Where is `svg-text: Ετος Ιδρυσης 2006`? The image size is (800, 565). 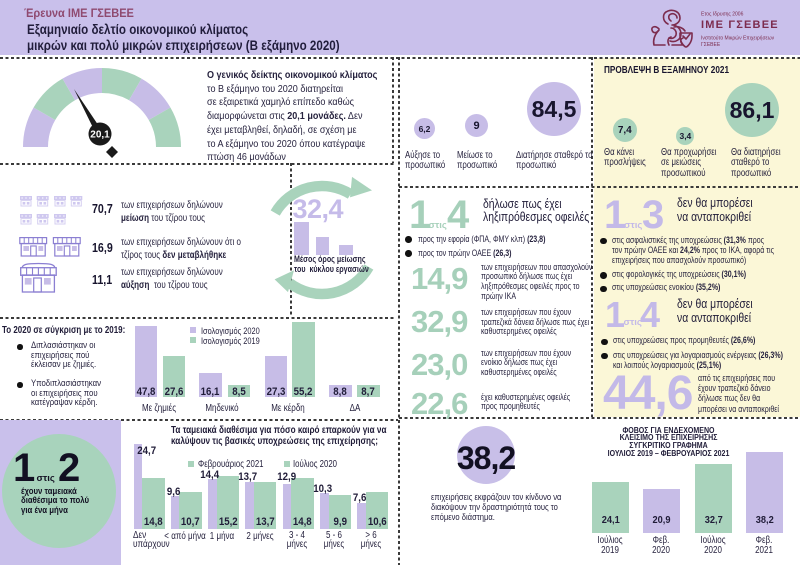
svg-text: Ετος Ιδρυσης 2006 is located at coordinates (722, 15).